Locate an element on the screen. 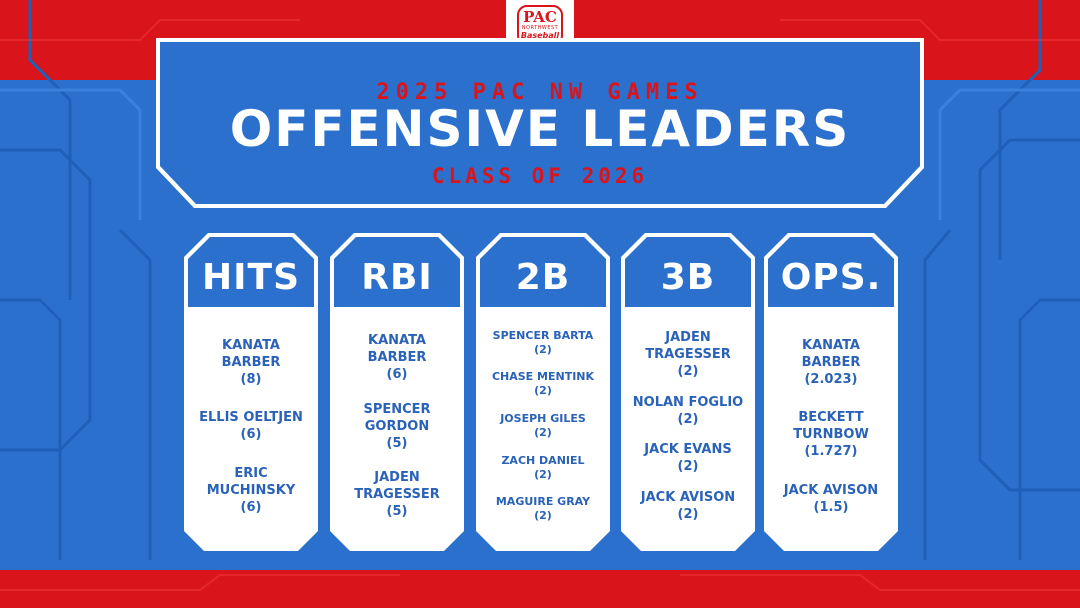 This screenshot has width=1080, height=608. player-name: JACK EVANS is located at coordinates (688, 450).